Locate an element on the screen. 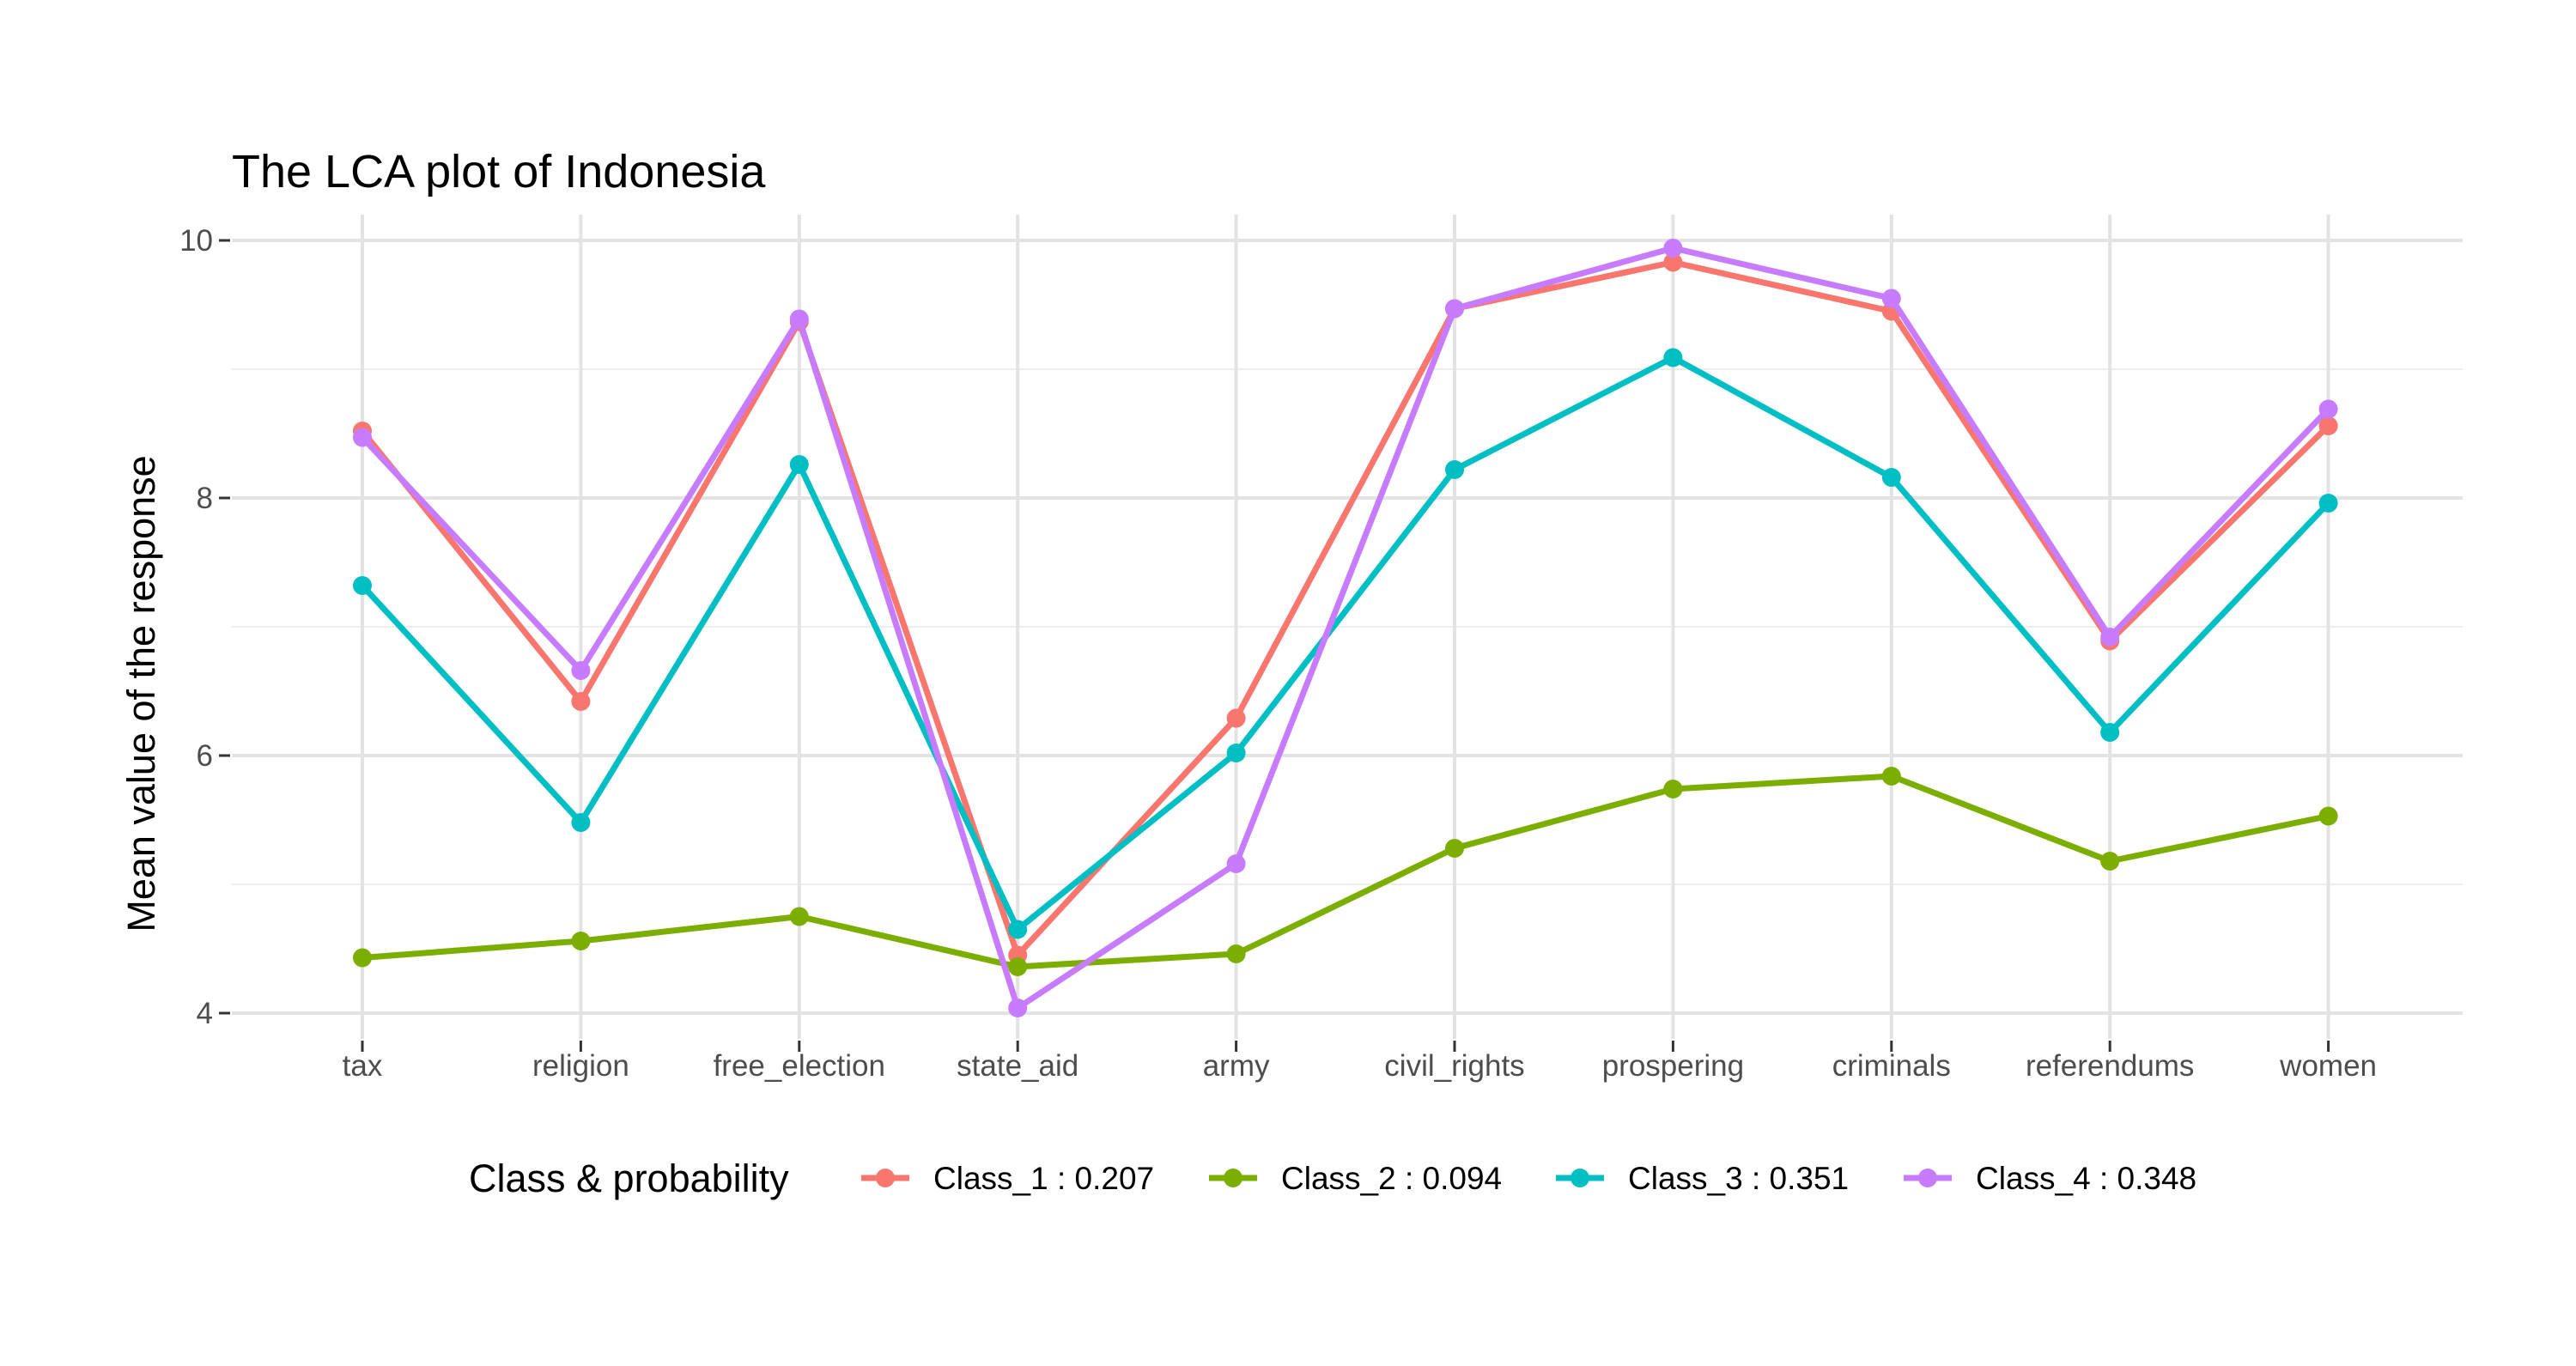 The width and height of the screenshot is (2576, 1366). x-tick-label: referendums is located at coordinates (2110, 1066).